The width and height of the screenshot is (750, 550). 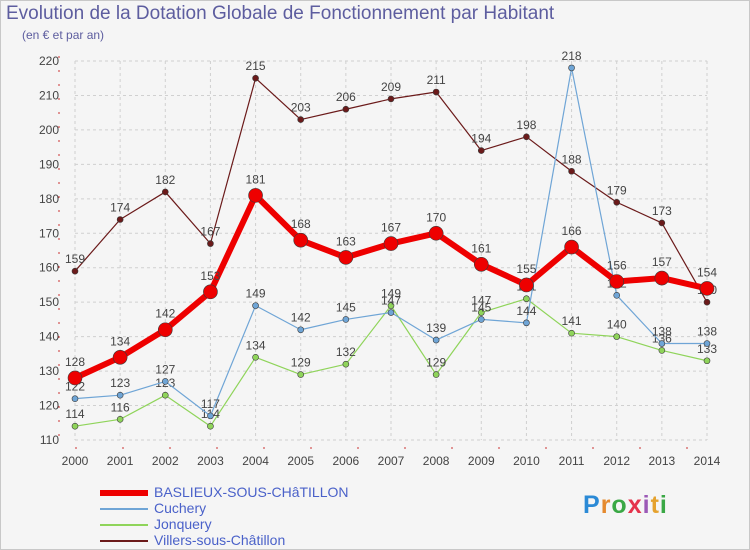 What do you see at coordinates (120, 207) in the screenshot?
I see `data-label: 174` at bounding box center [120, 207].